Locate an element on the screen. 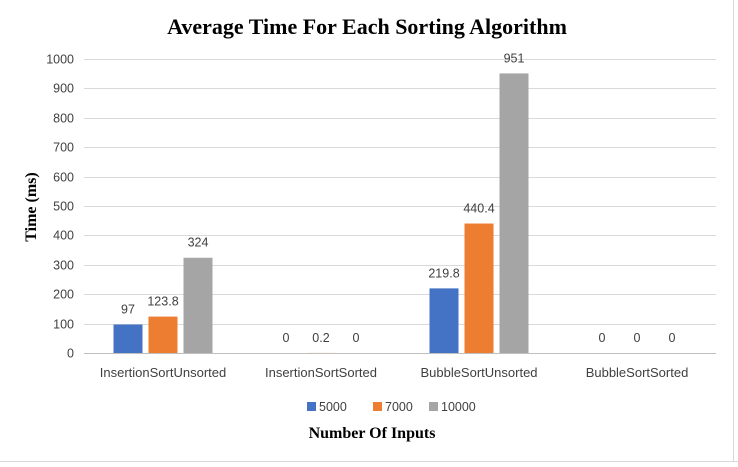  frame-right-edge is located at coordinates (733, 231).